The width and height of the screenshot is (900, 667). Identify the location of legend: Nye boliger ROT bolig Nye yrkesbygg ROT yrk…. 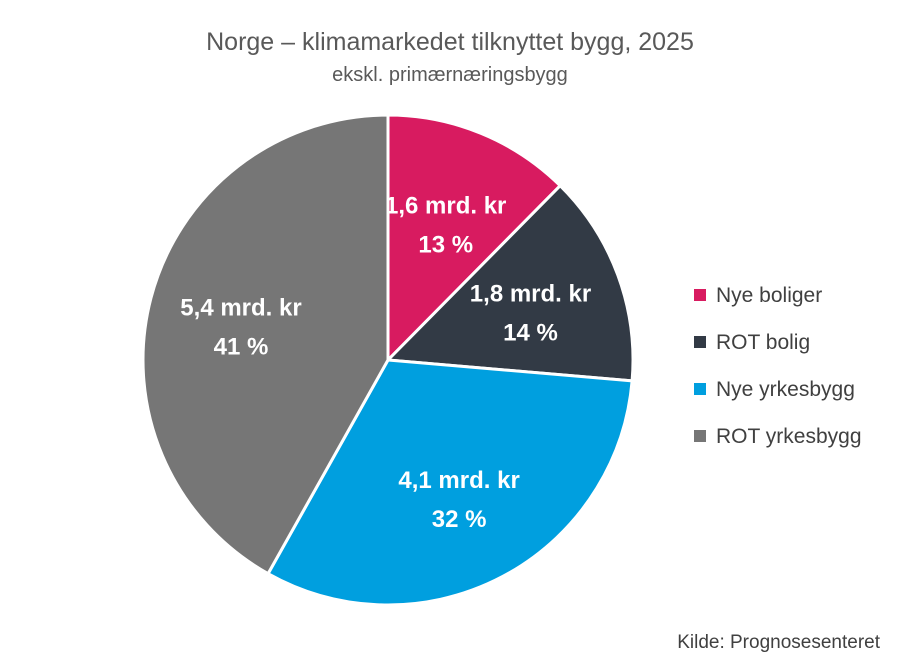
(778, 366).